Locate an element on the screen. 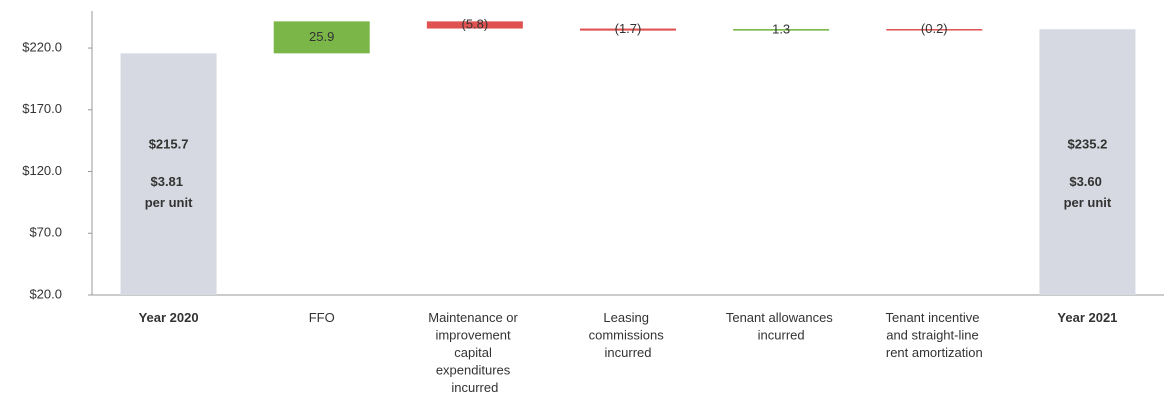  value-label: $215.7 is located at coordinates (169, 143).